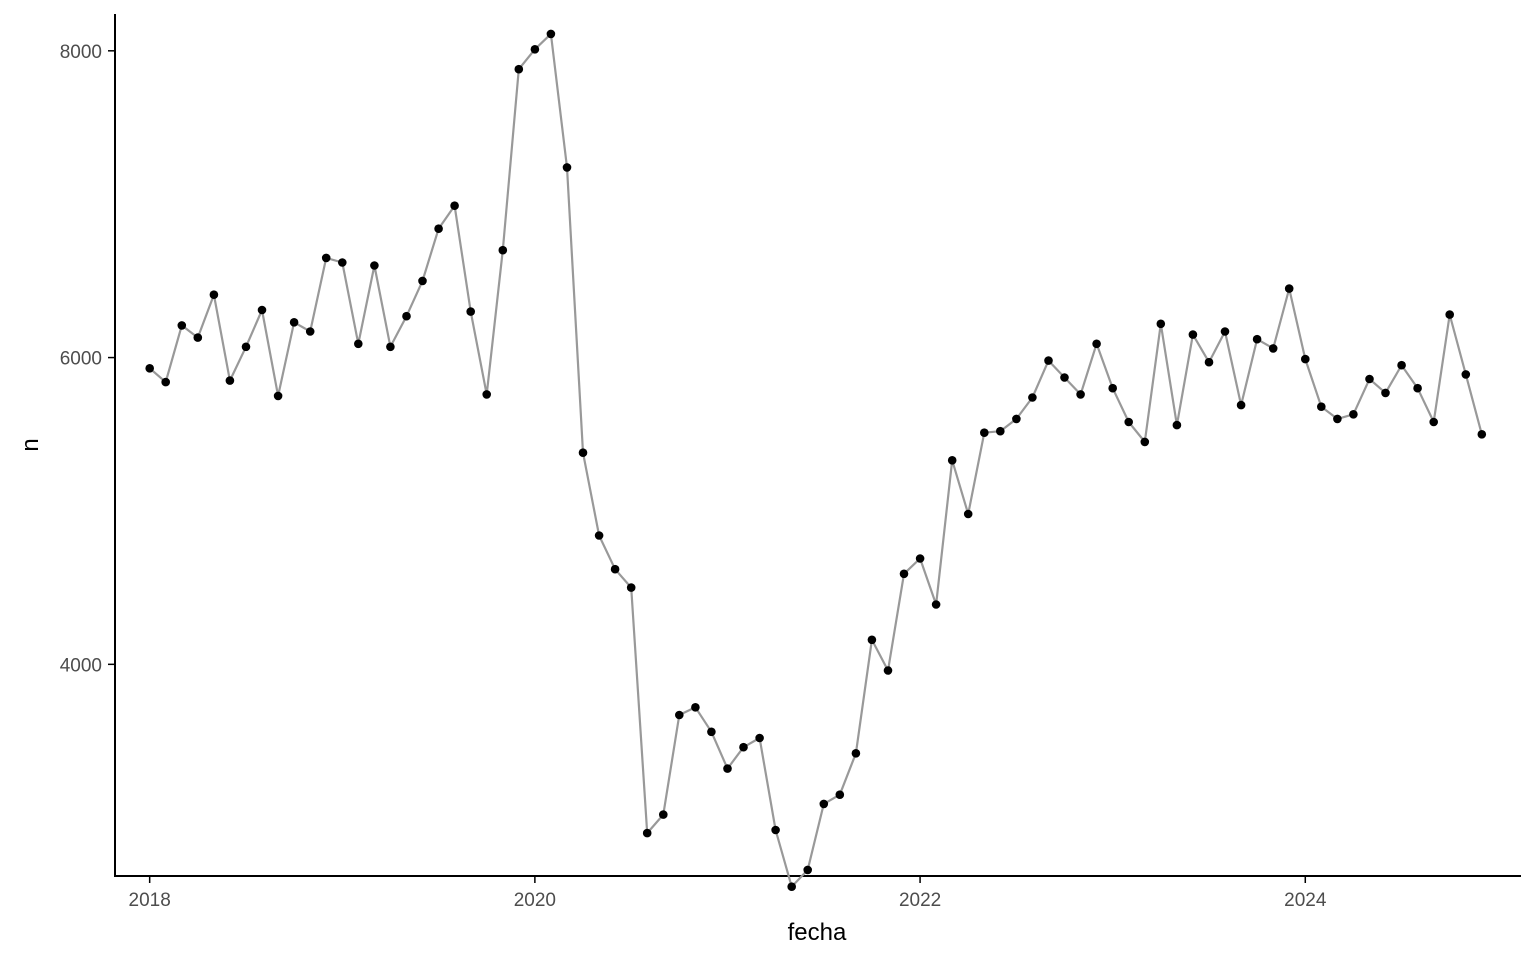  What do you see at coordinates (81, 359) in the screenshot?
I see `y-tick-label: 6000` at bounding box center [81, 359].